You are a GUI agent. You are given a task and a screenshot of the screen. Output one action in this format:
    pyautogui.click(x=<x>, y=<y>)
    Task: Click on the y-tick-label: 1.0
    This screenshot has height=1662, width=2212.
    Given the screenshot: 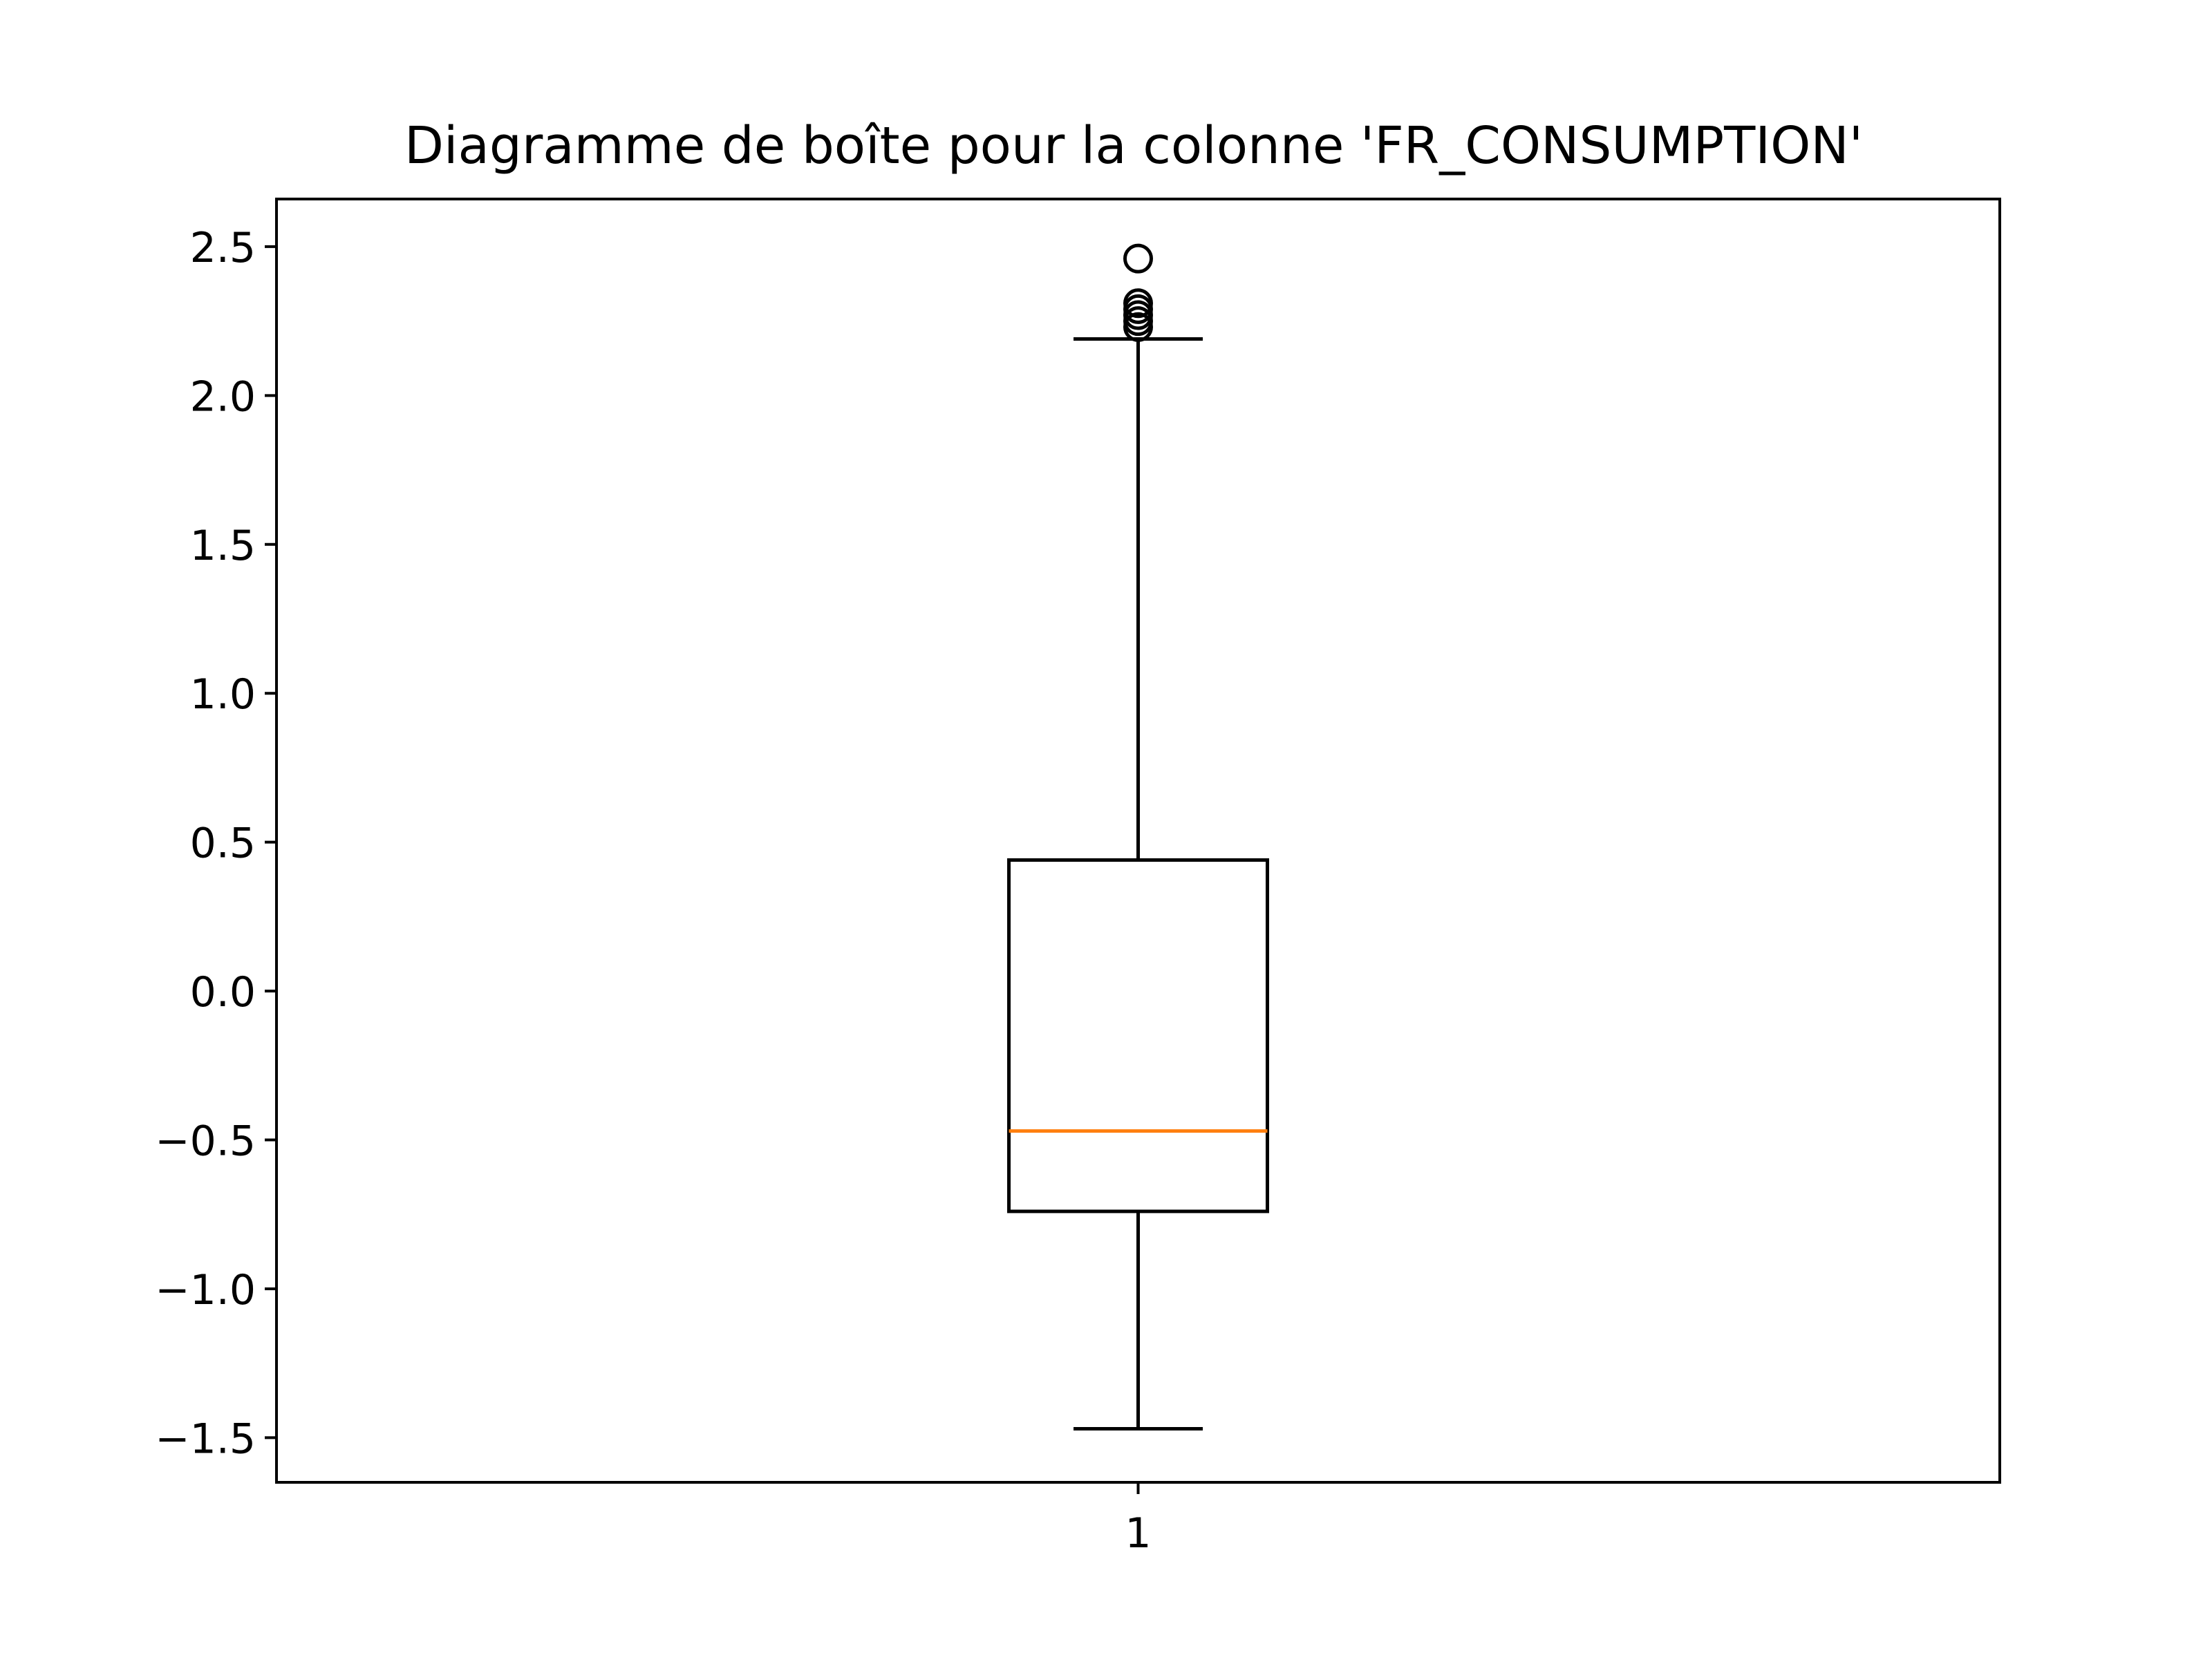 What is the action you would take?
    pyautogui.click(x=223, y=694)
    